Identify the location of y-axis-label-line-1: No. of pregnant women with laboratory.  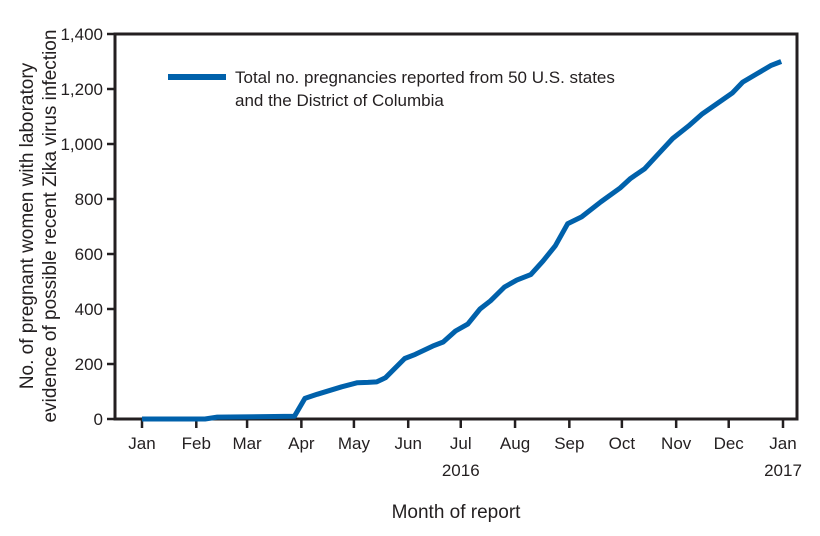
(27, 225).